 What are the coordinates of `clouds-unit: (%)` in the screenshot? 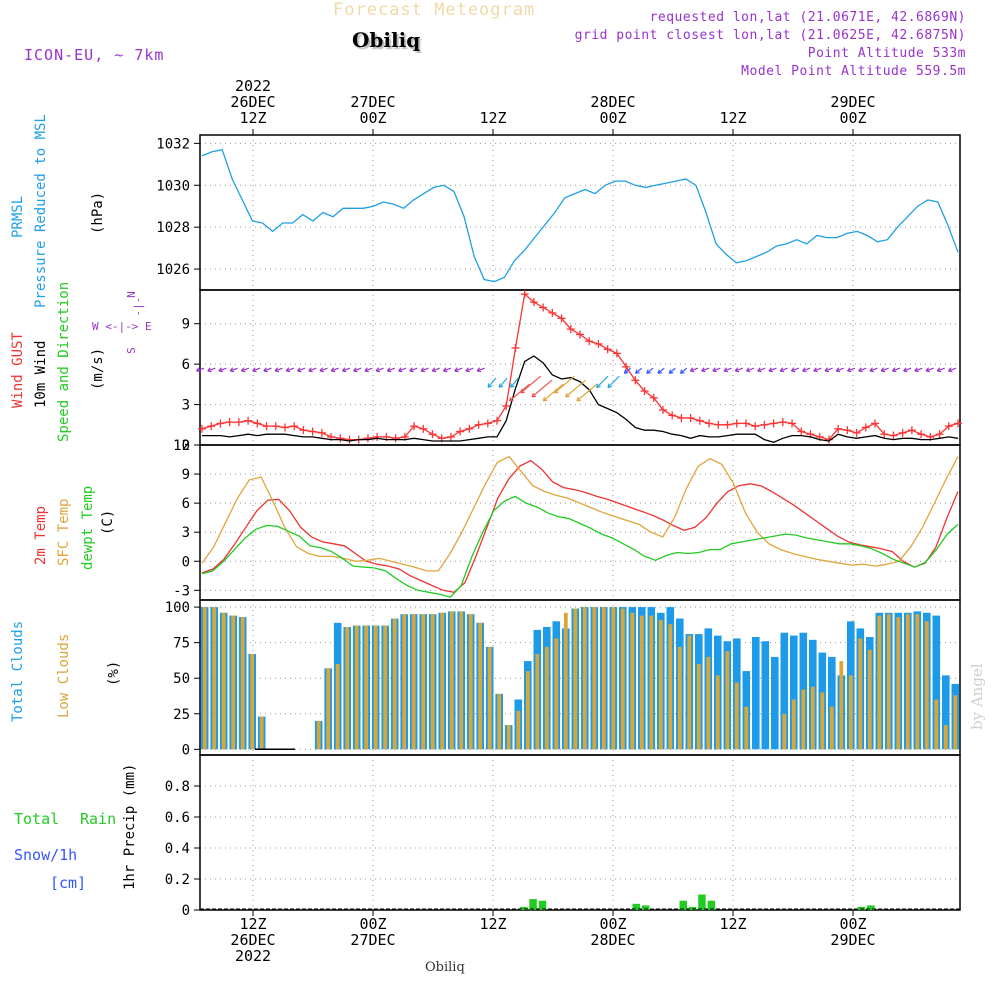 It's located at (114, 673).